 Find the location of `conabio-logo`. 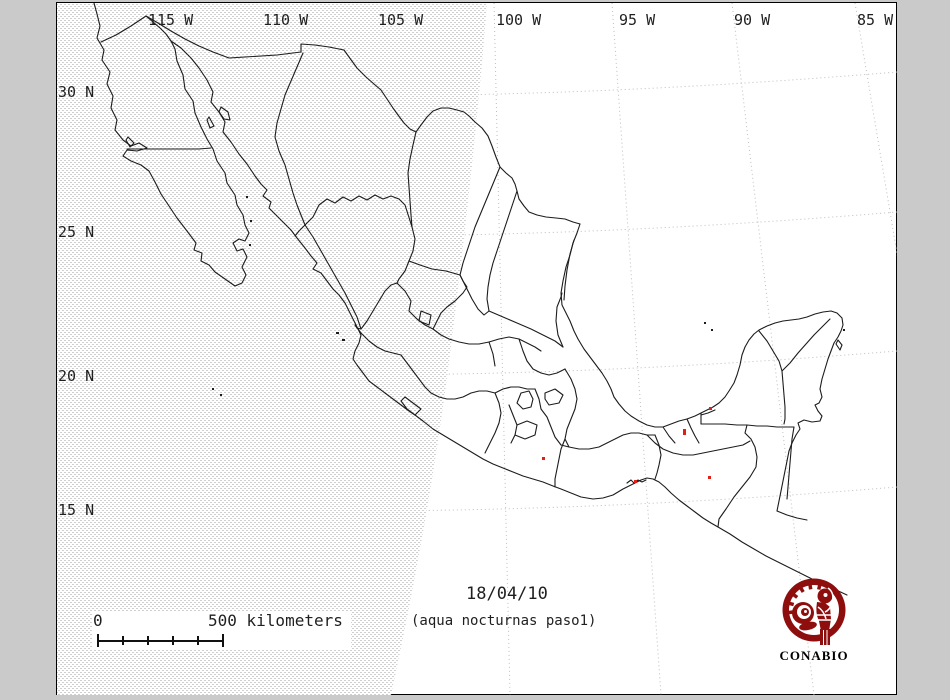

conabio-logo is located at coordinates (814, 611).